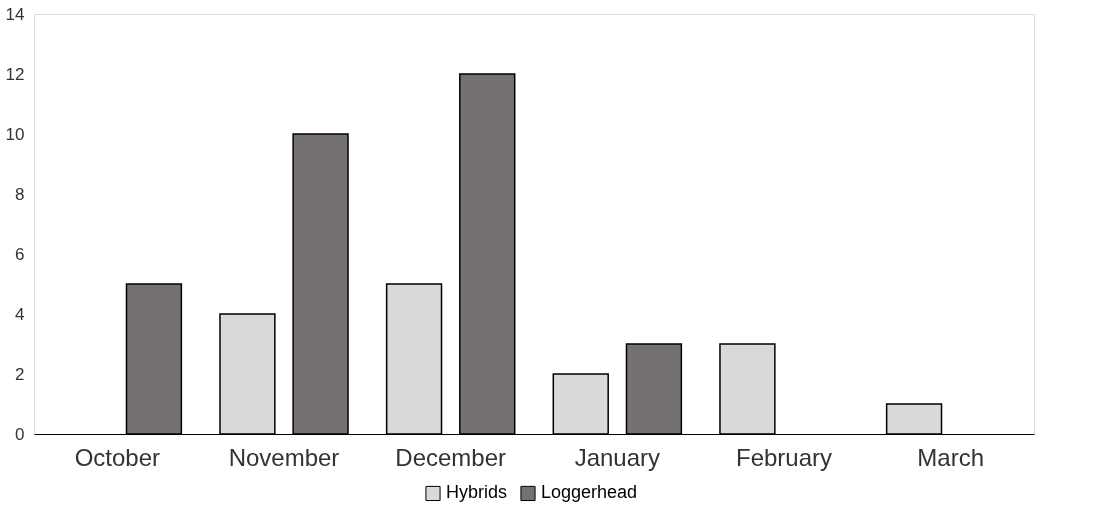  Describe the element at coordinates (451, 457) in the screenshot. I see `x-tick-label: December` at that location.